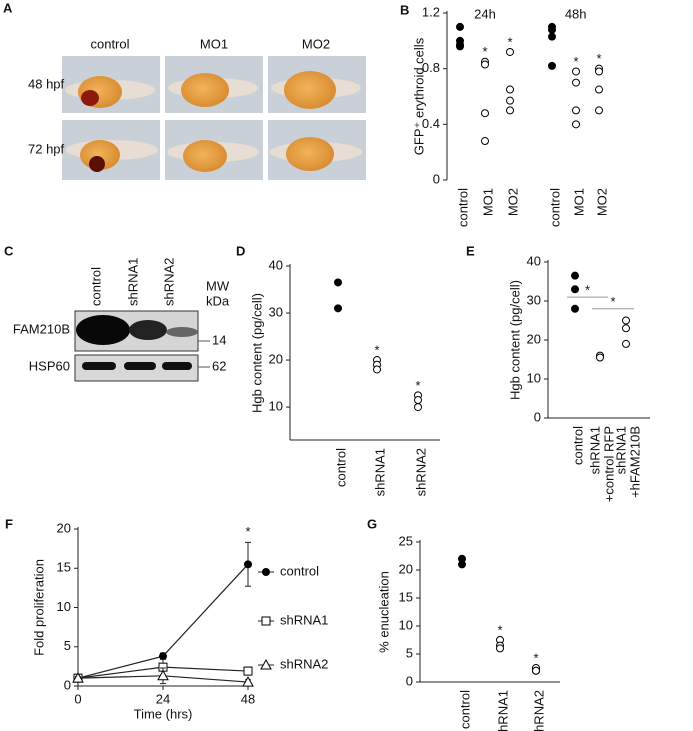 The height and width of the screenshot is (731, 693). I want to click on y-axis-label: % enucleation, so click(383, 612).